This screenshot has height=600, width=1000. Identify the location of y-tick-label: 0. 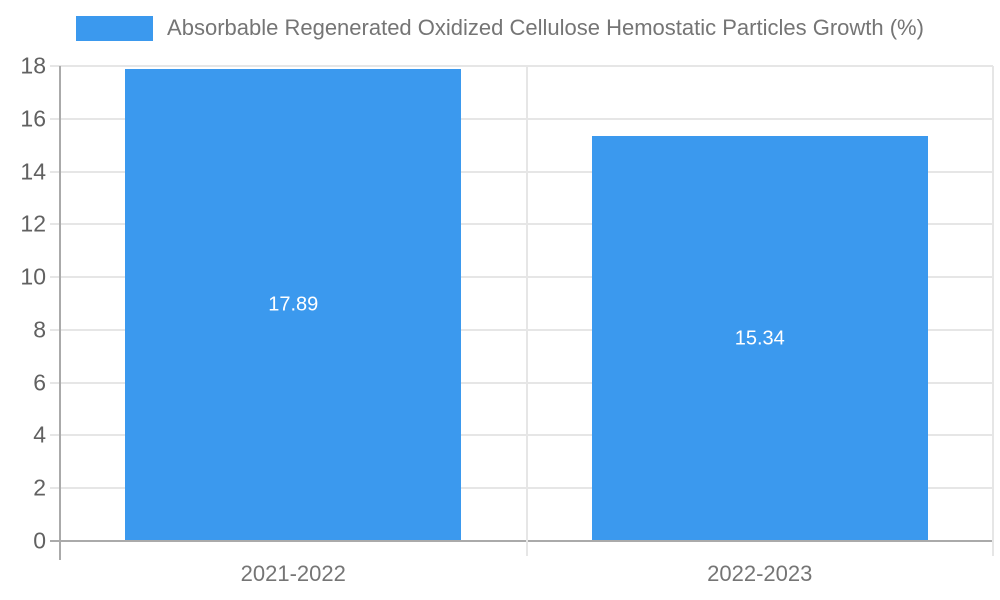
(39, 540).